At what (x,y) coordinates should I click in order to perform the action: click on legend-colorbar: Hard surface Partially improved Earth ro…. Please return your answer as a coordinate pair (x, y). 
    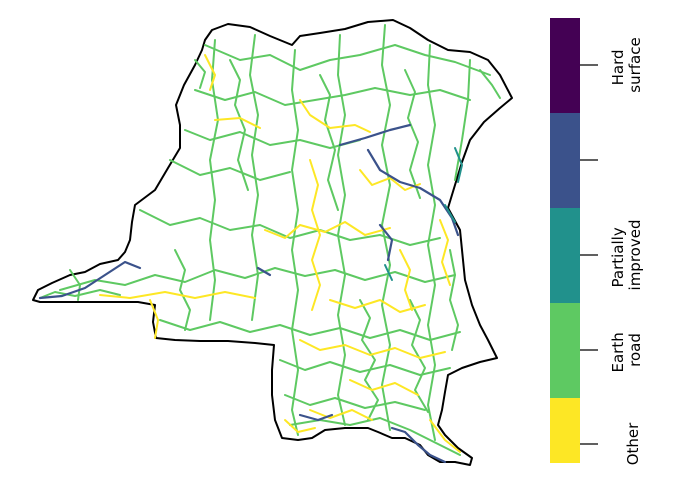
    Looking at the image, I should click on (597, 241).